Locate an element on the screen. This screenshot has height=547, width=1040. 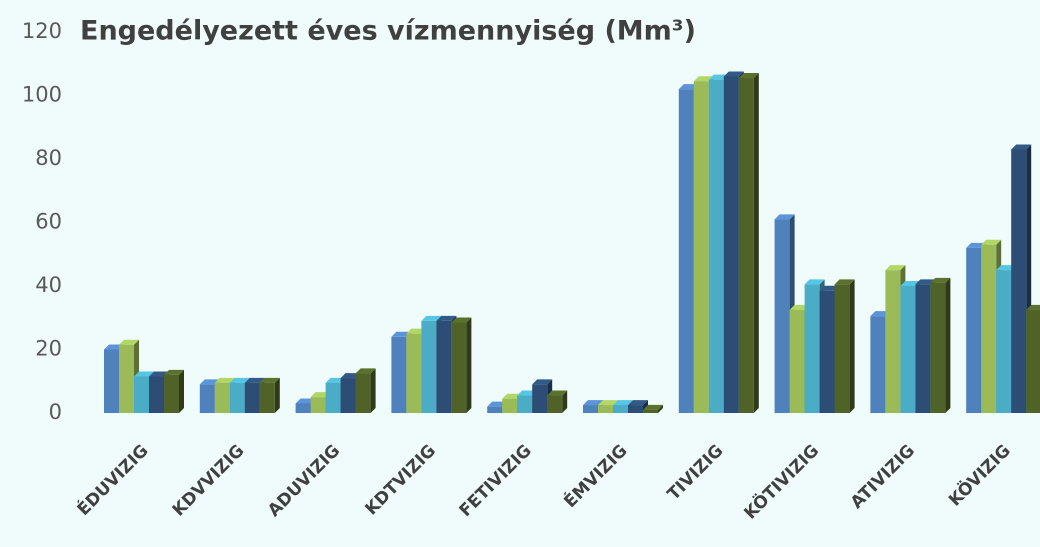
x-tick-label: ADUVIZIG is located at coordinates (304, 481).